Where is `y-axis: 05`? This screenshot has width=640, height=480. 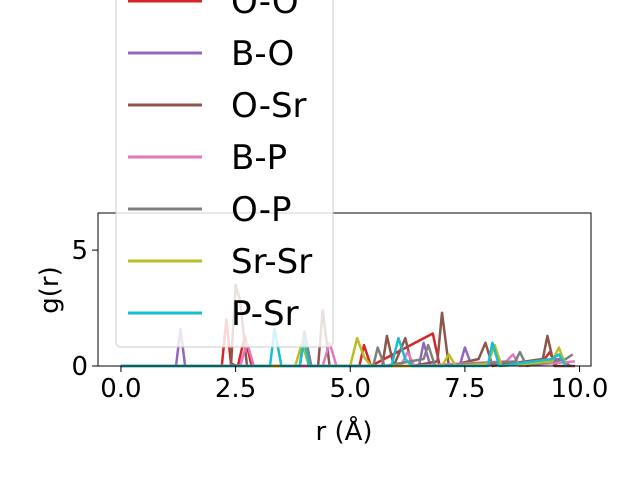
y-axis: 05 is located at coordinates (84, 309).